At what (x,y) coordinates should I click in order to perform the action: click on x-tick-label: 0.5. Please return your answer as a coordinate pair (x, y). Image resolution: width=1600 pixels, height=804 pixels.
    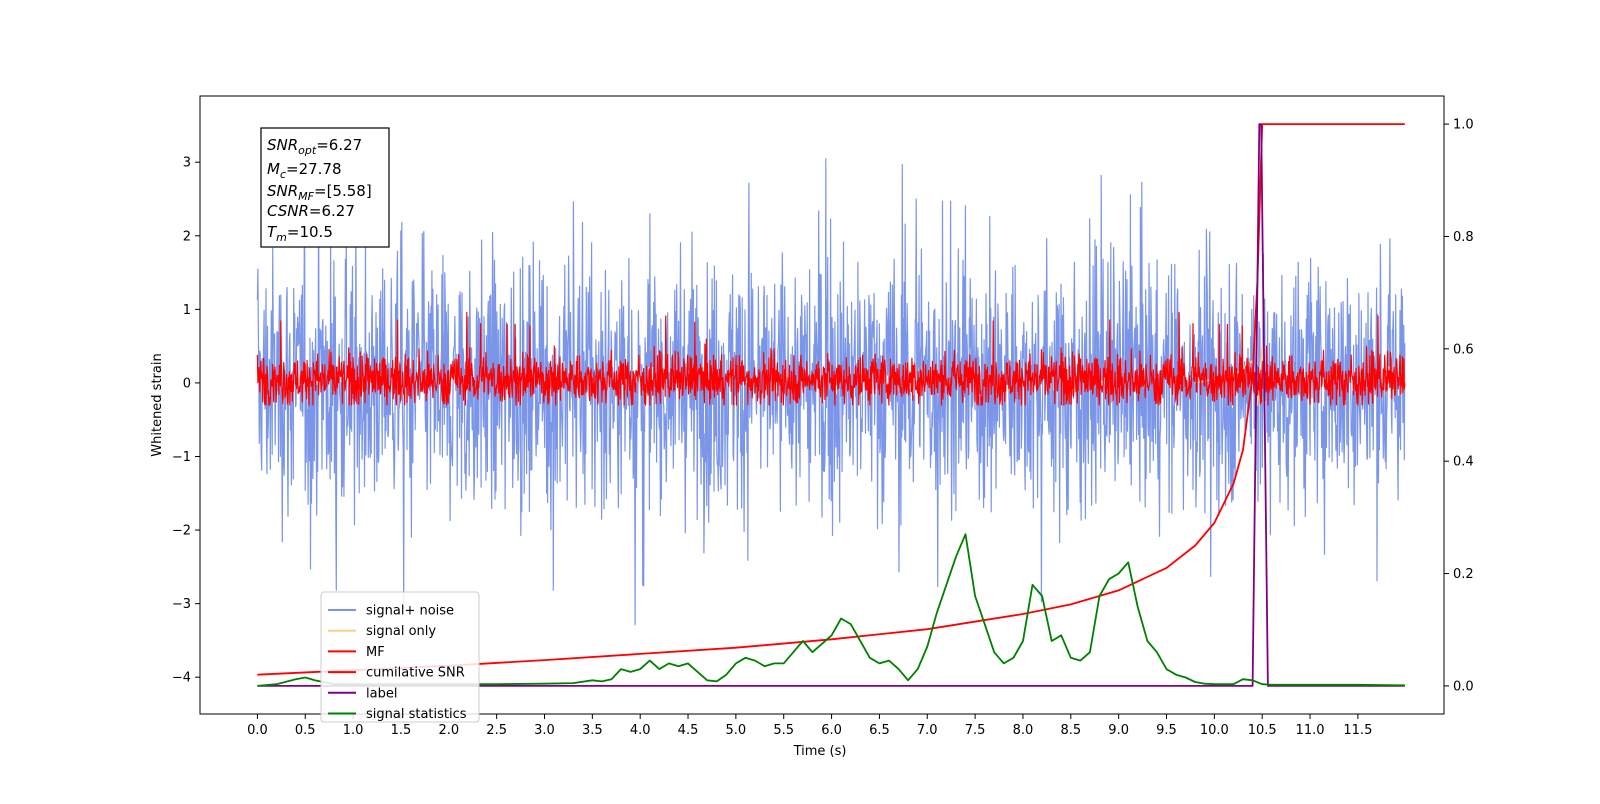
    Looking at the image, I should click on (305, 730).